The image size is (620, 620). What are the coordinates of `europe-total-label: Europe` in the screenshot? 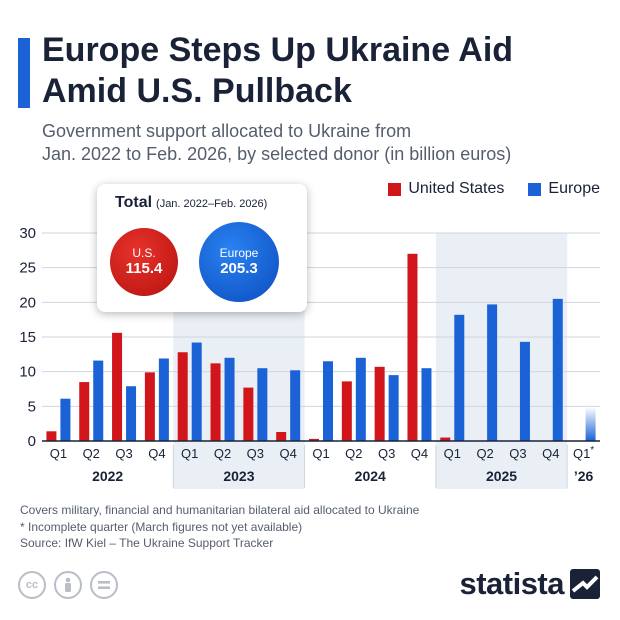 It's located at (239, 253).